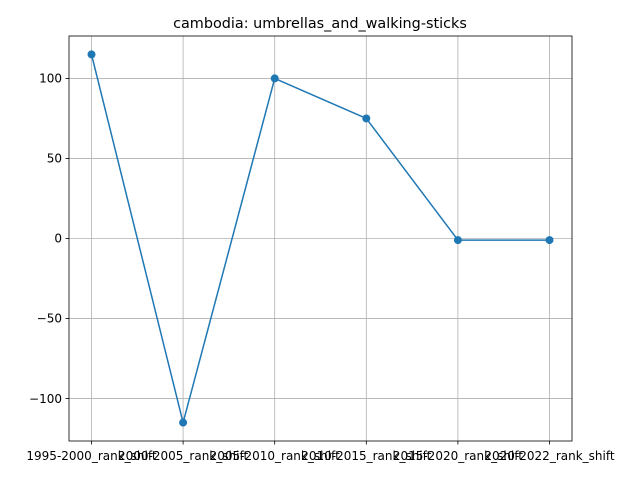 This screenshot has width=640, height=485. I want to click on x-tick-label: 2000-2005_rank_shift, so click(183, 456).